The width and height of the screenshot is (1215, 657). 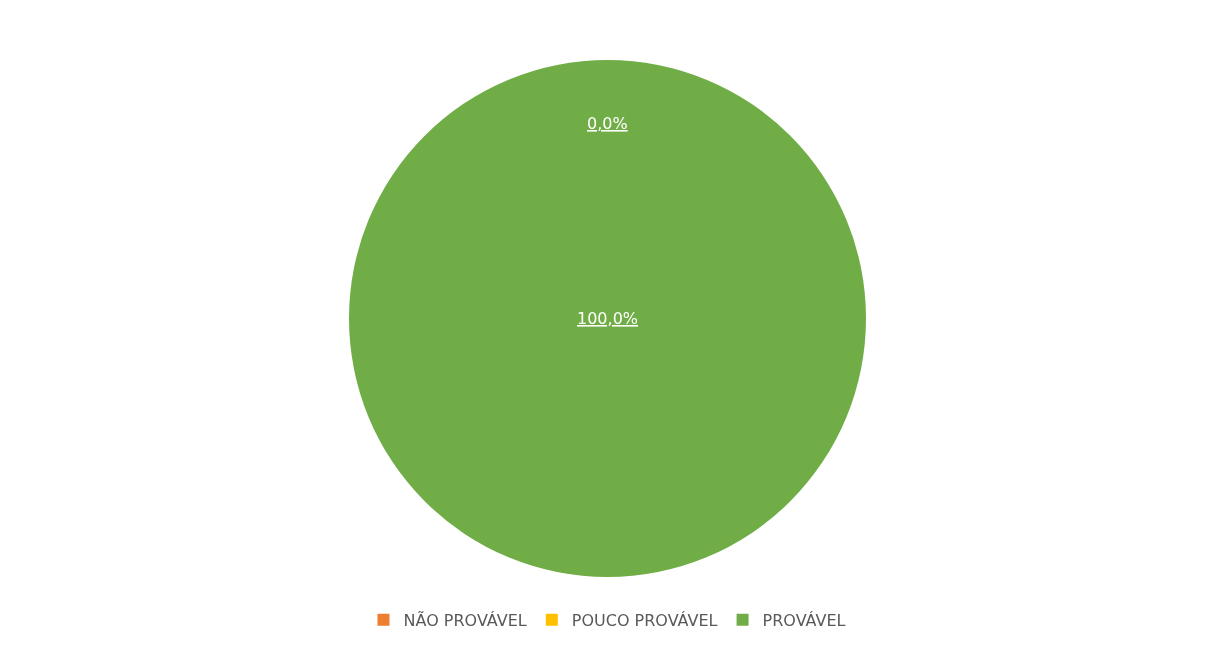 I want to click on legend-label: POUCO PROVÁVEL, so click(x=644, y=620).